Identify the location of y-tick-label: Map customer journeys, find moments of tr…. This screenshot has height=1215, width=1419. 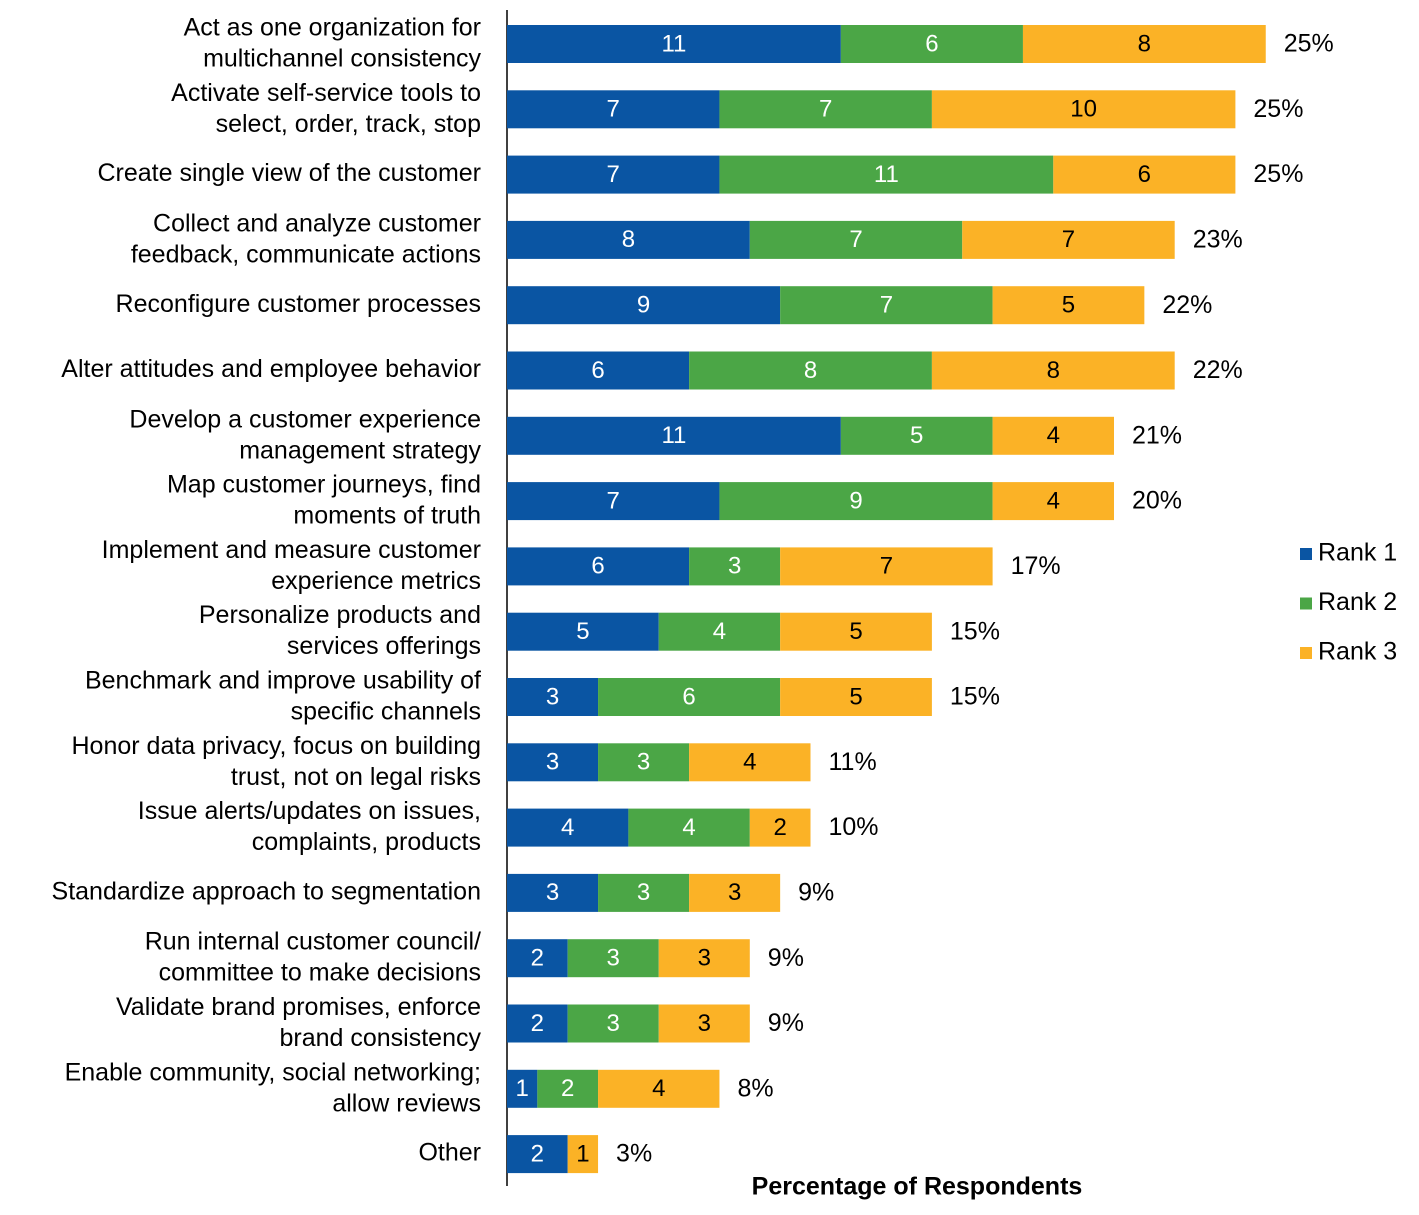
(324, 499).